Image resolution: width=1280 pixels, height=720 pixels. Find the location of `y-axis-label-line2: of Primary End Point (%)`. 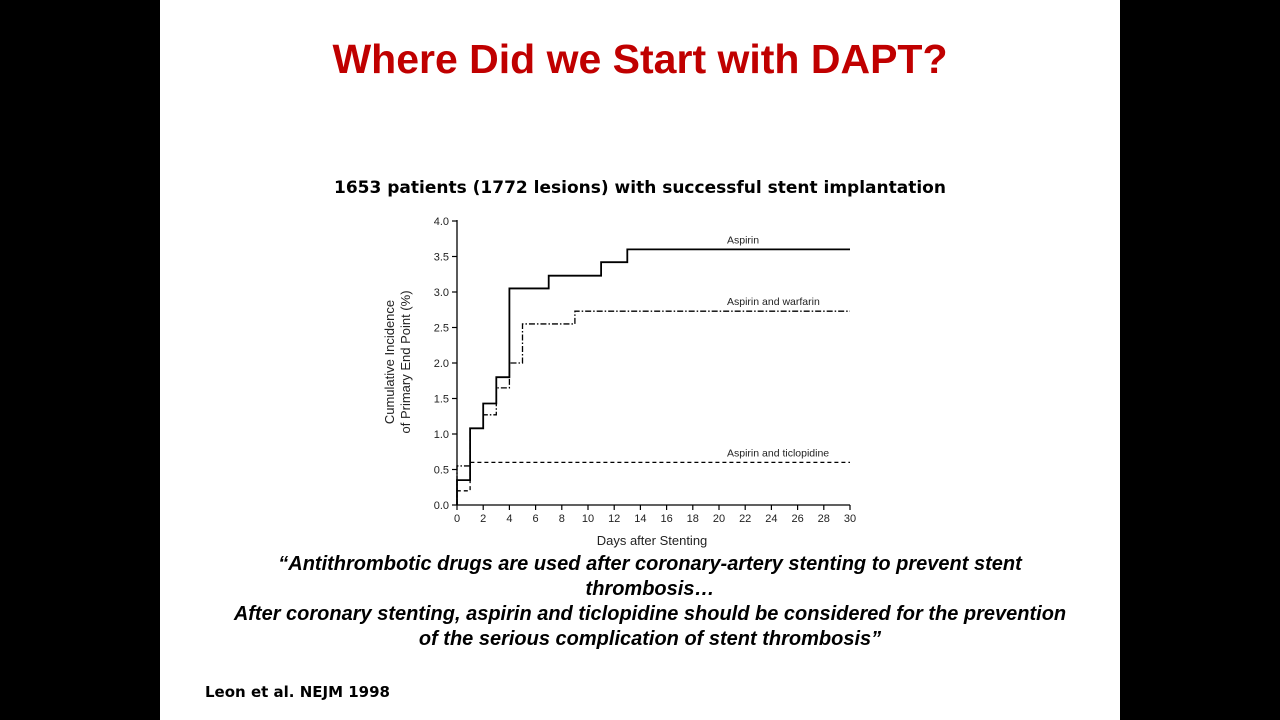

y-axis-label-line2: of Primary End Point (%) is located at coordinates (405, 361).